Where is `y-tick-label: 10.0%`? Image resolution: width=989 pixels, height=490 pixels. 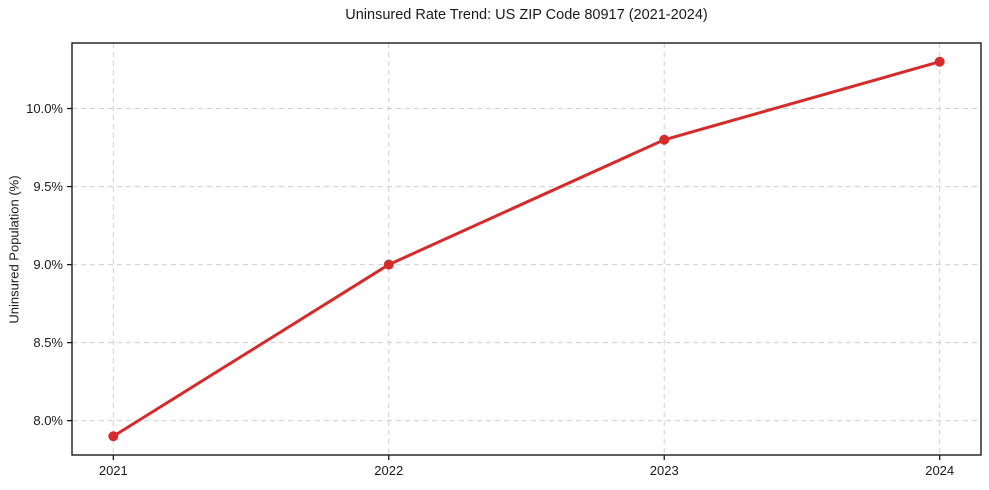 y-tick-label: 10.0% is located at coordinates (44, 108).